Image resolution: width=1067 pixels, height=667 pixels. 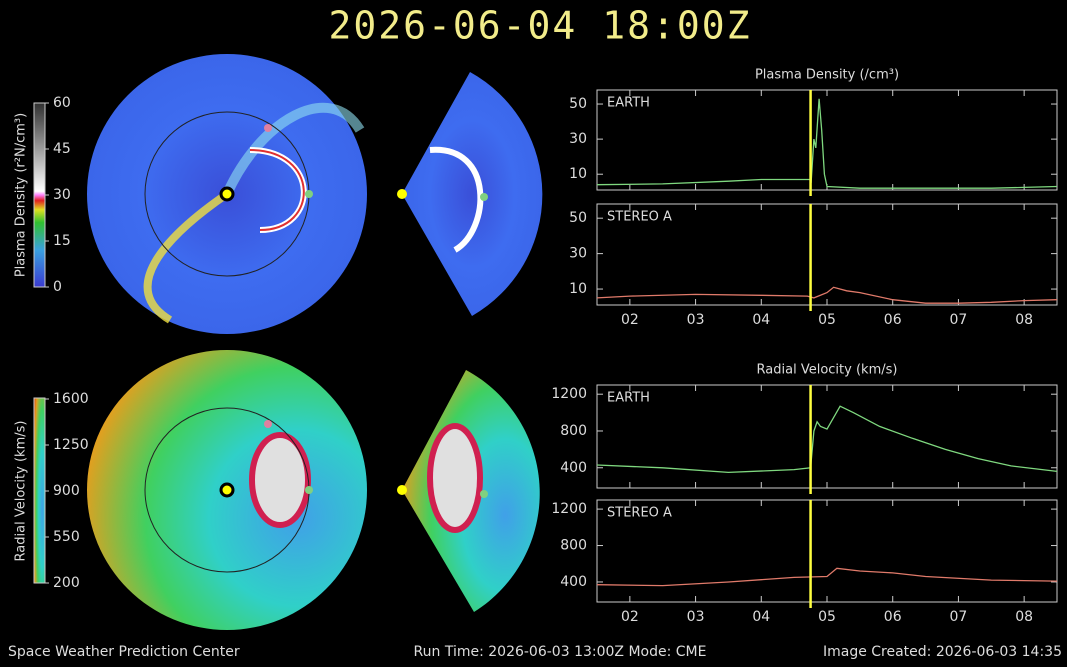 I want to click on colorbar-tick-label: 15, so click(x=62, y=241).